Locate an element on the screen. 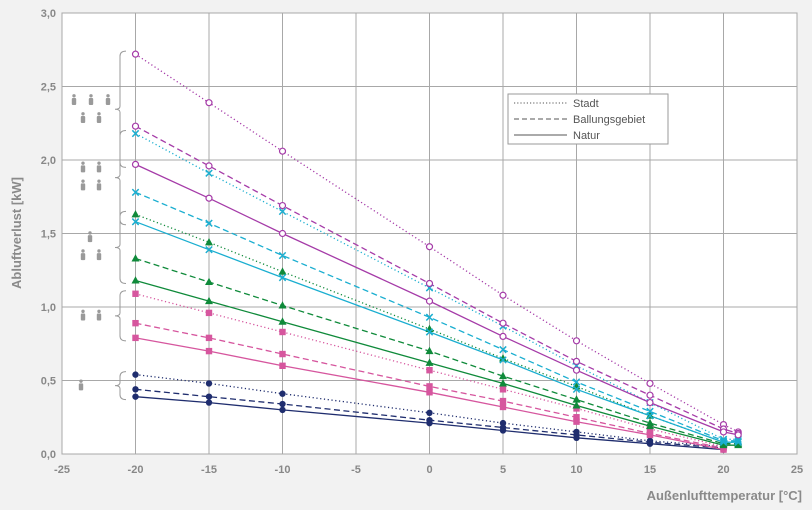  x-axis-label: Außenlufttemperatur [°C] is located at coordinates (724, 495).